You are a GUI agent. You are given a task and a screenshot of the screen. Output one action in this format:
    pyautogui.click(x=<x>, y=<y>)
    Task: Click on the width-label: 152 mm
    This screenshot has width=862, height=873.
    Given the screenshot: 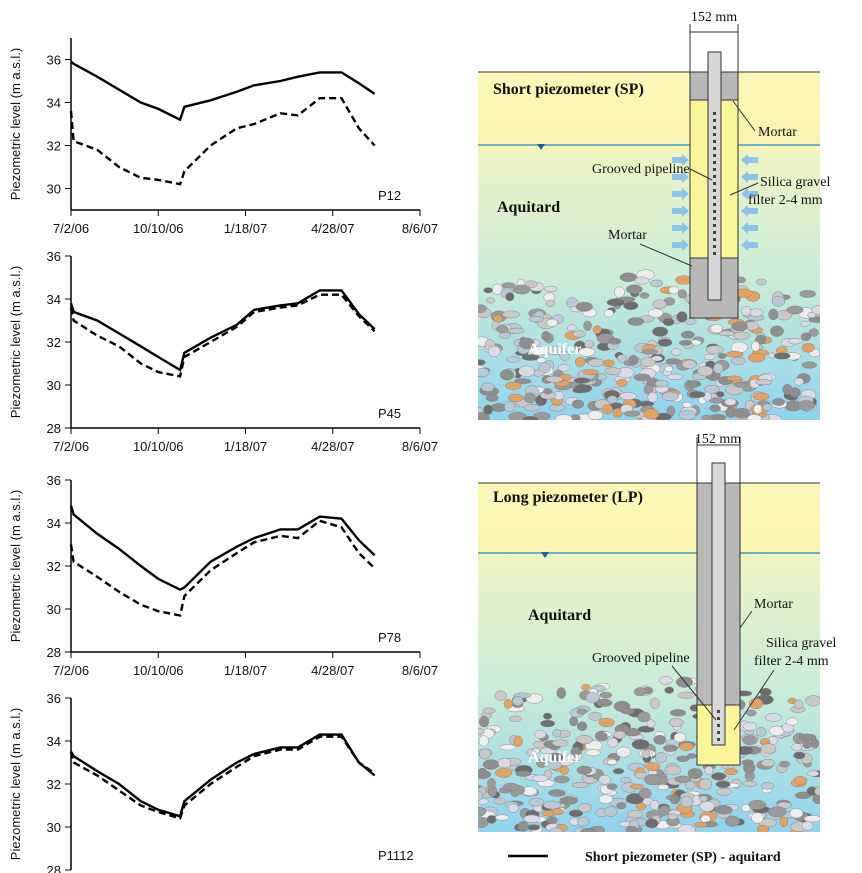 What is the action you would take?
    pyautogui.click(x=718, y=439)
    